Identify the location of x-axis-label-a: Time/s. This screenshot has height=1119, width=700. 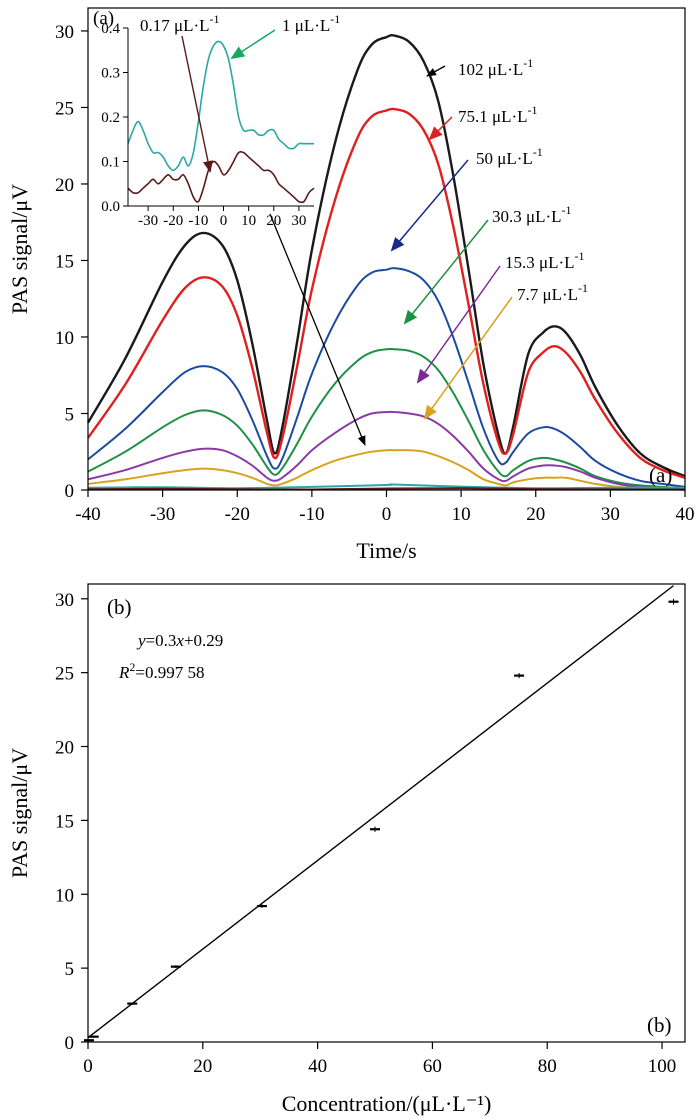
(386, 550).